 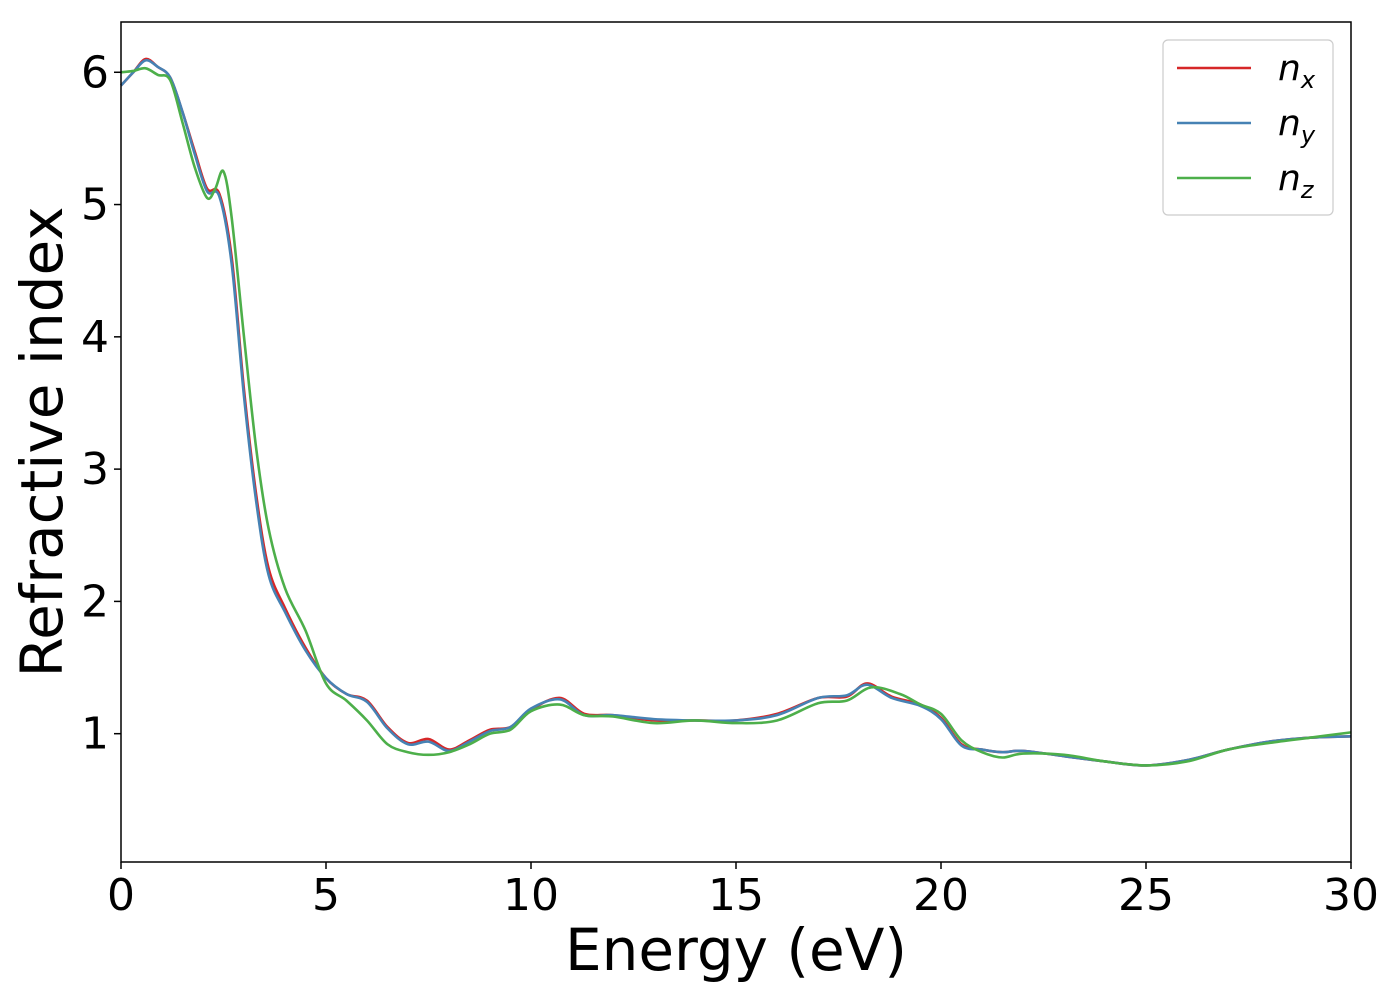 I want to click on y-tick-label: 2, so click(x=95, y=601).